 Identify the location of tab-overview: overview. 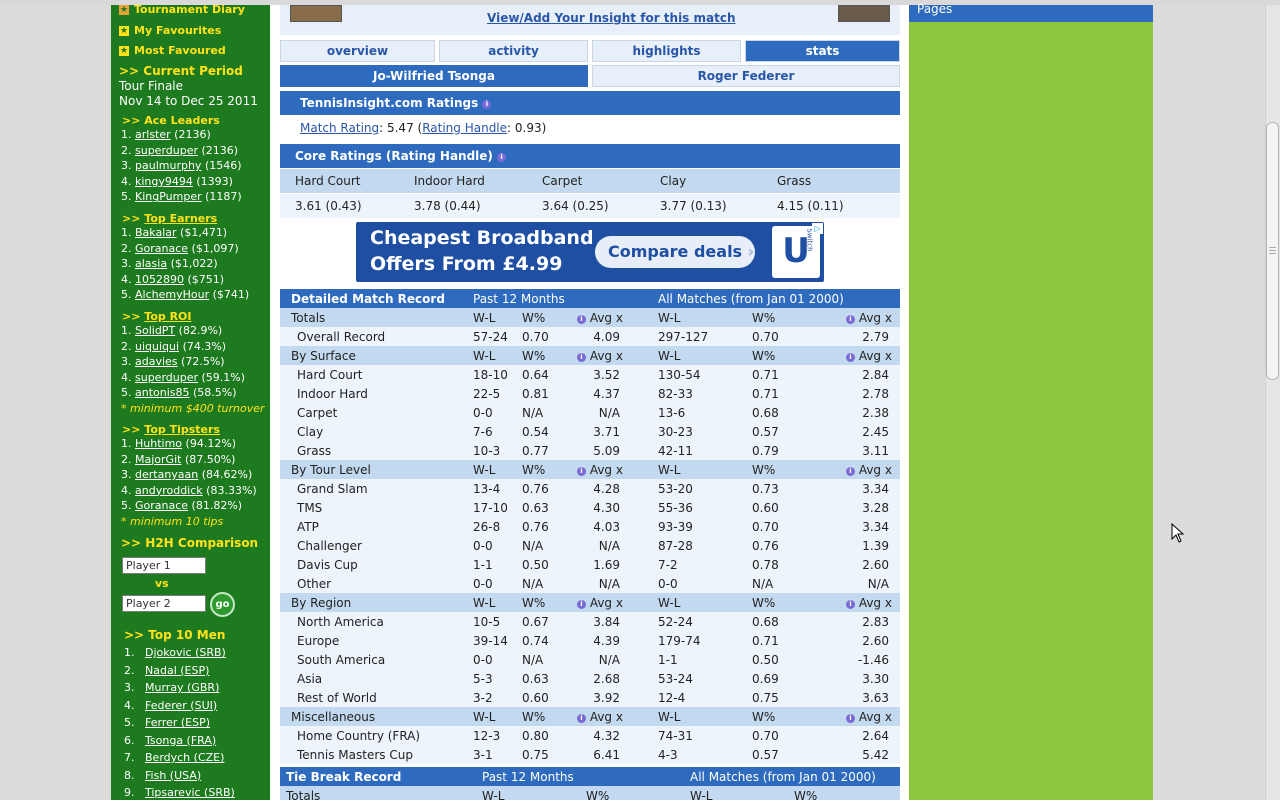
(357, 51).